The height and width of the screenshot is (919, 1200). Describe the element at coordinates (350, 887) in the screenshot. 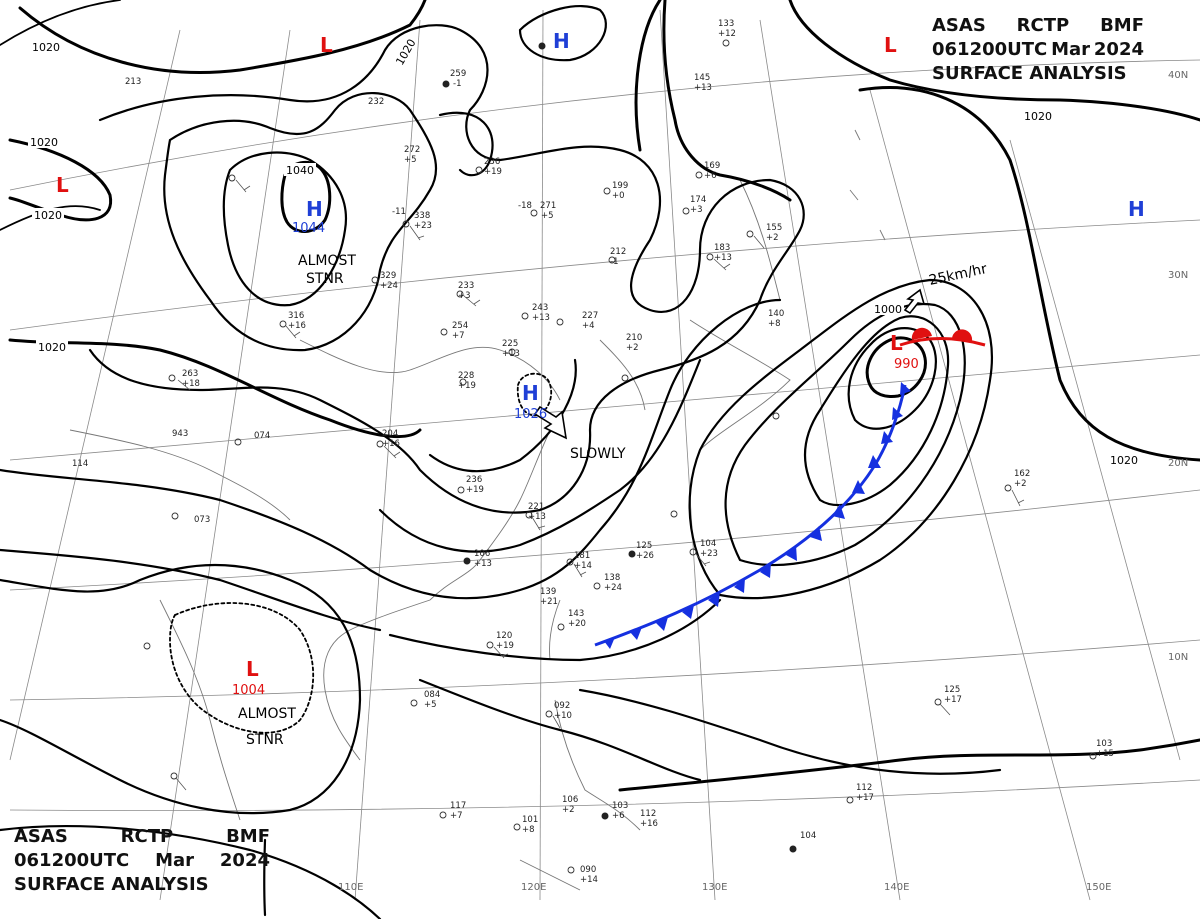

I see `longitude-label: 110E` at that location.